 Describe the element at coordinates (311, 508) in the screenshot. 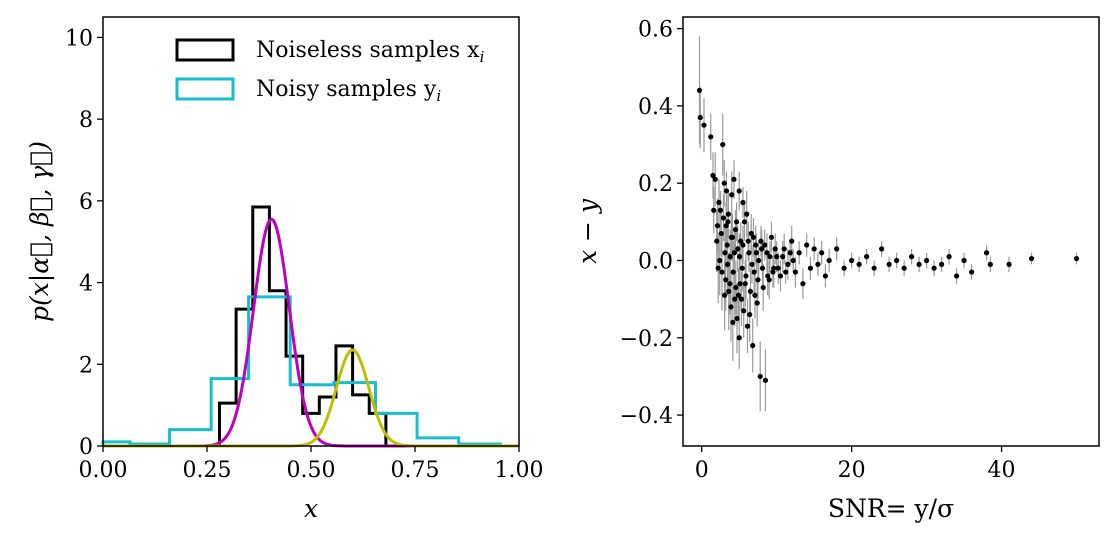

I see `x-axis-label: x` at that location.